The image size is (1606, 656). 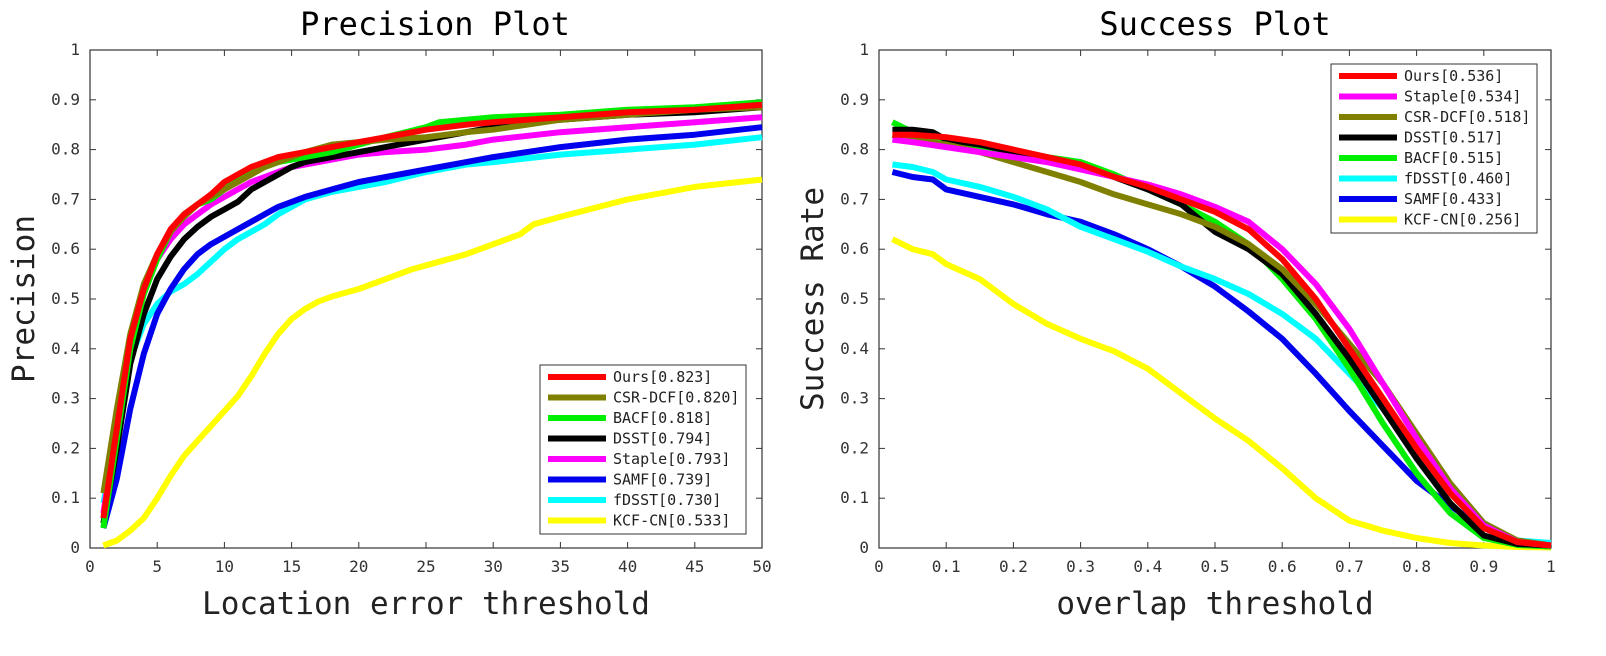 What do you see at coordinates (435, 24) in the screenshot?
I see `chart-title: Precision Plot` at bounding box center [435, 24].